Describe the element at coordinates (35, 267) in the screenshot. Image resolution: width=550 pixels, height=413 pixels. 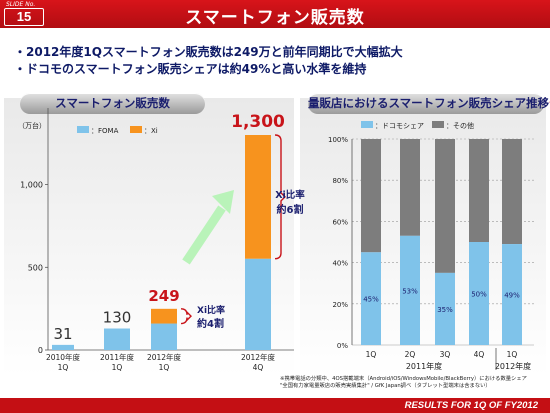
I see `y-tick-label: 500` at that location.